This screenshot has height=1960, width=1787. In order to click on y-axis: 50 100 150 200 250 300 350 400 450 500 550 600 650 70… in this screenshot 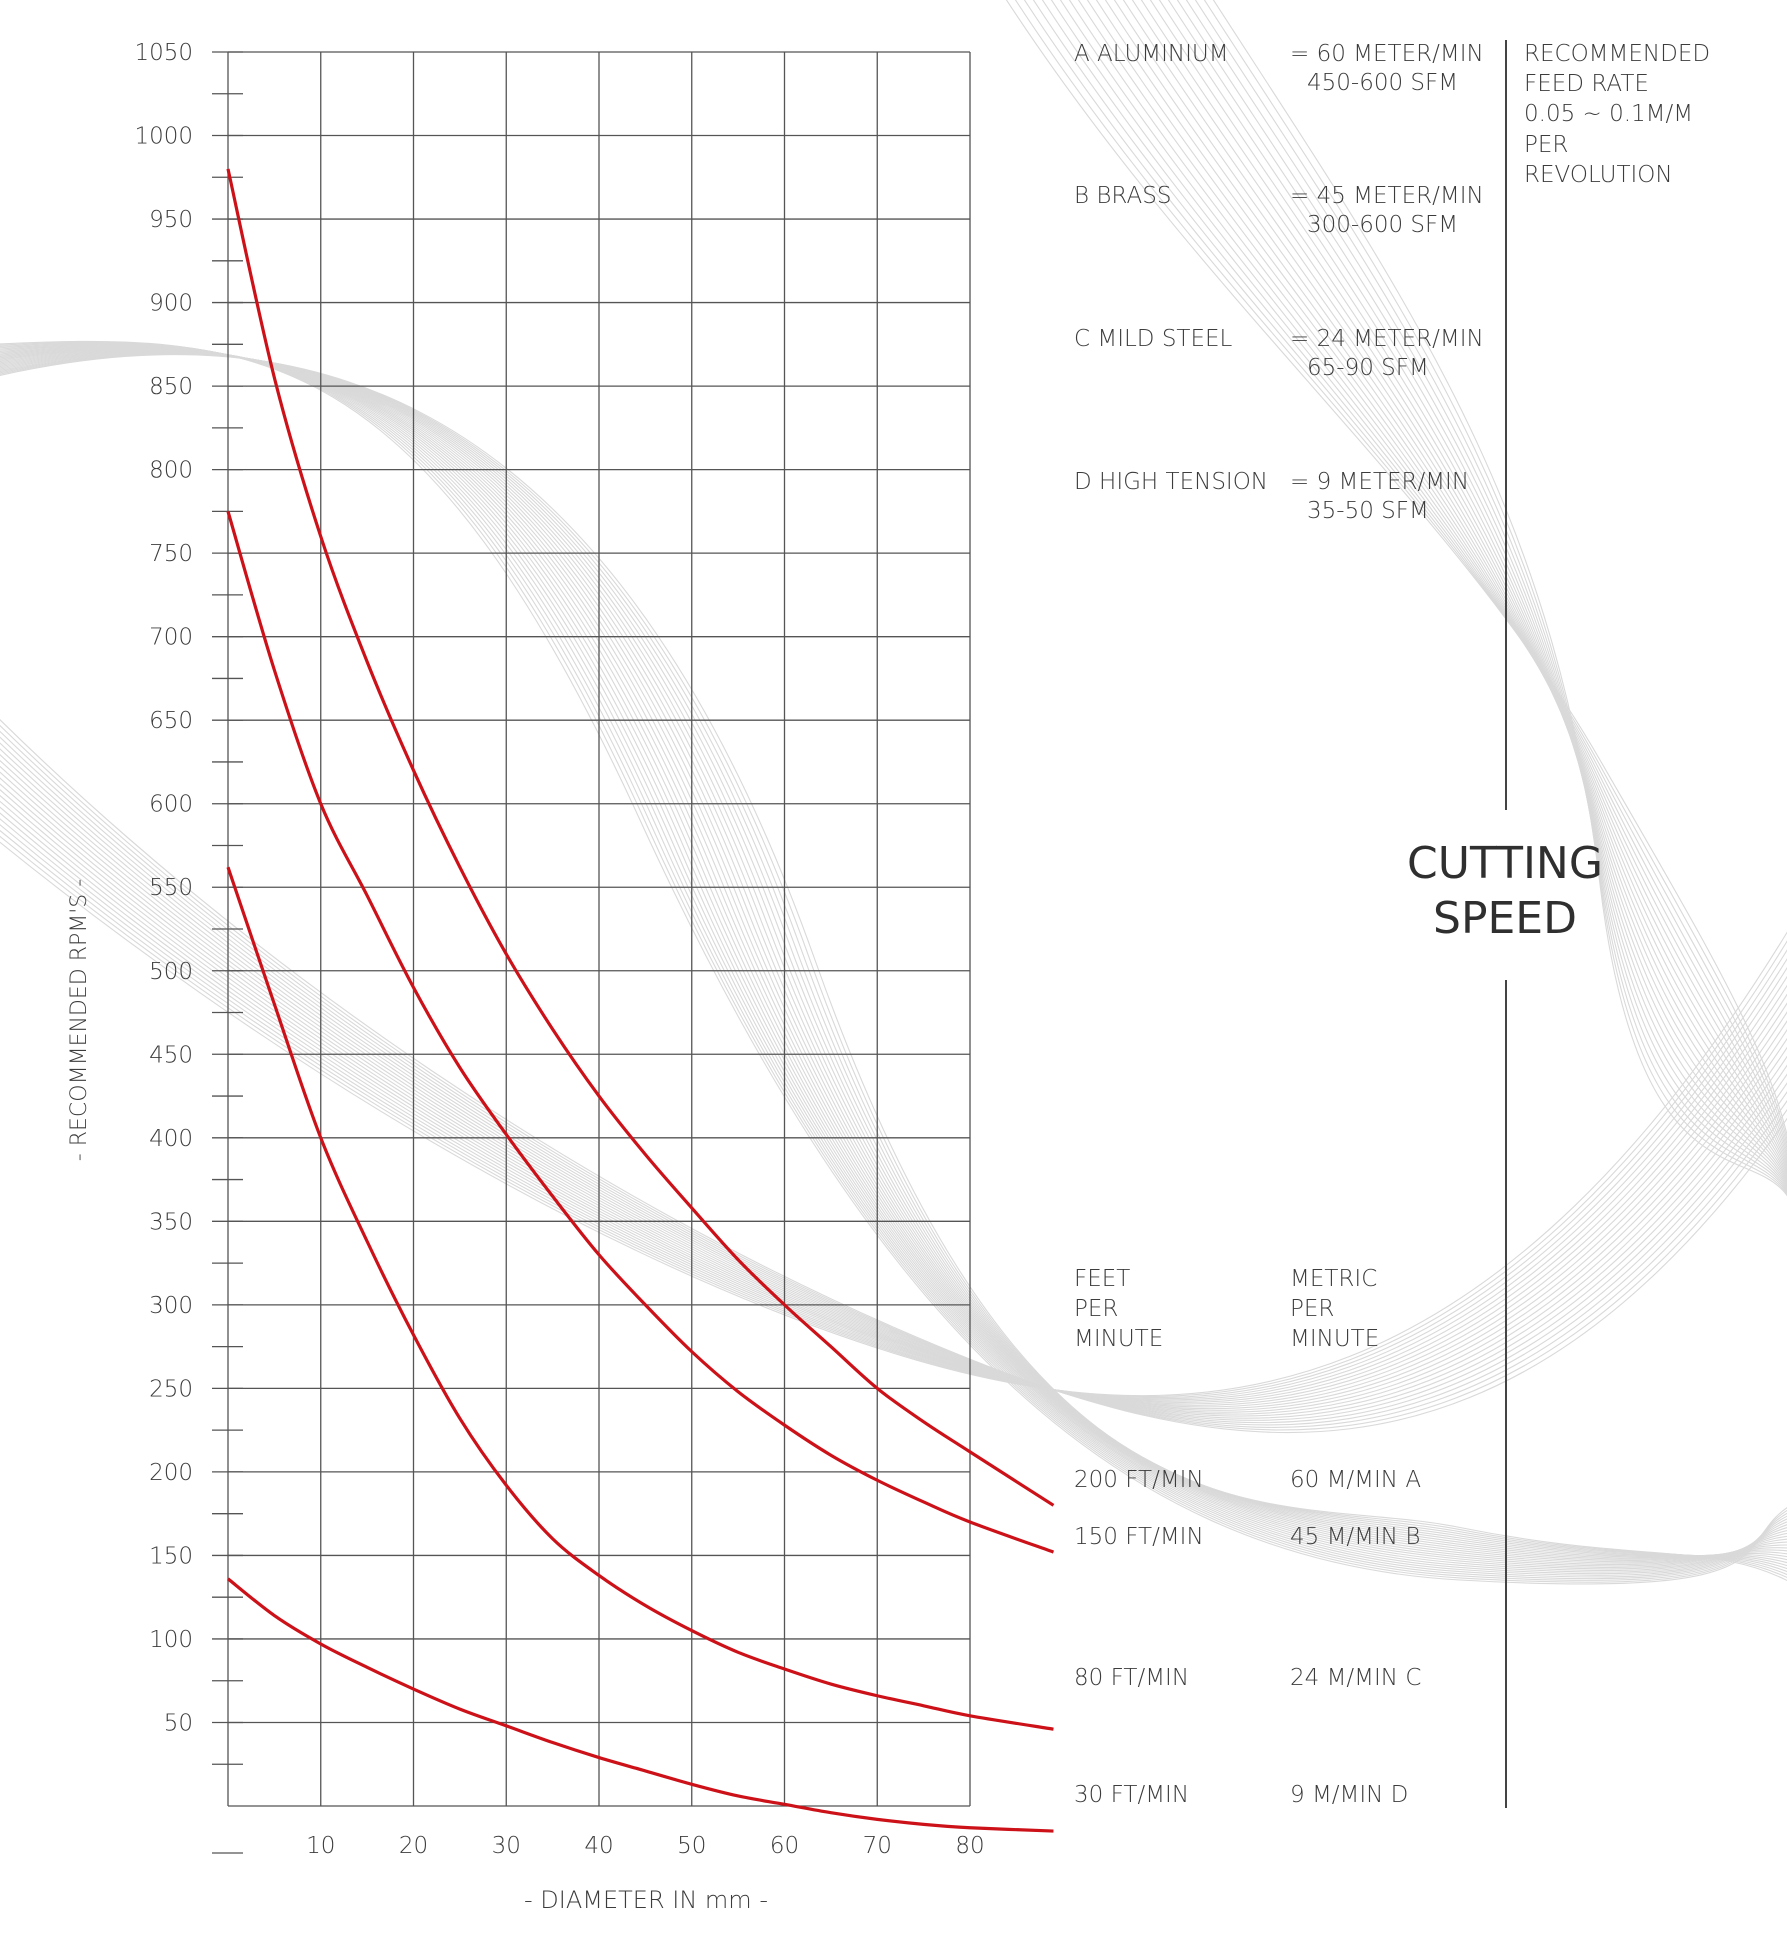, I will do `click(188, 947)`.